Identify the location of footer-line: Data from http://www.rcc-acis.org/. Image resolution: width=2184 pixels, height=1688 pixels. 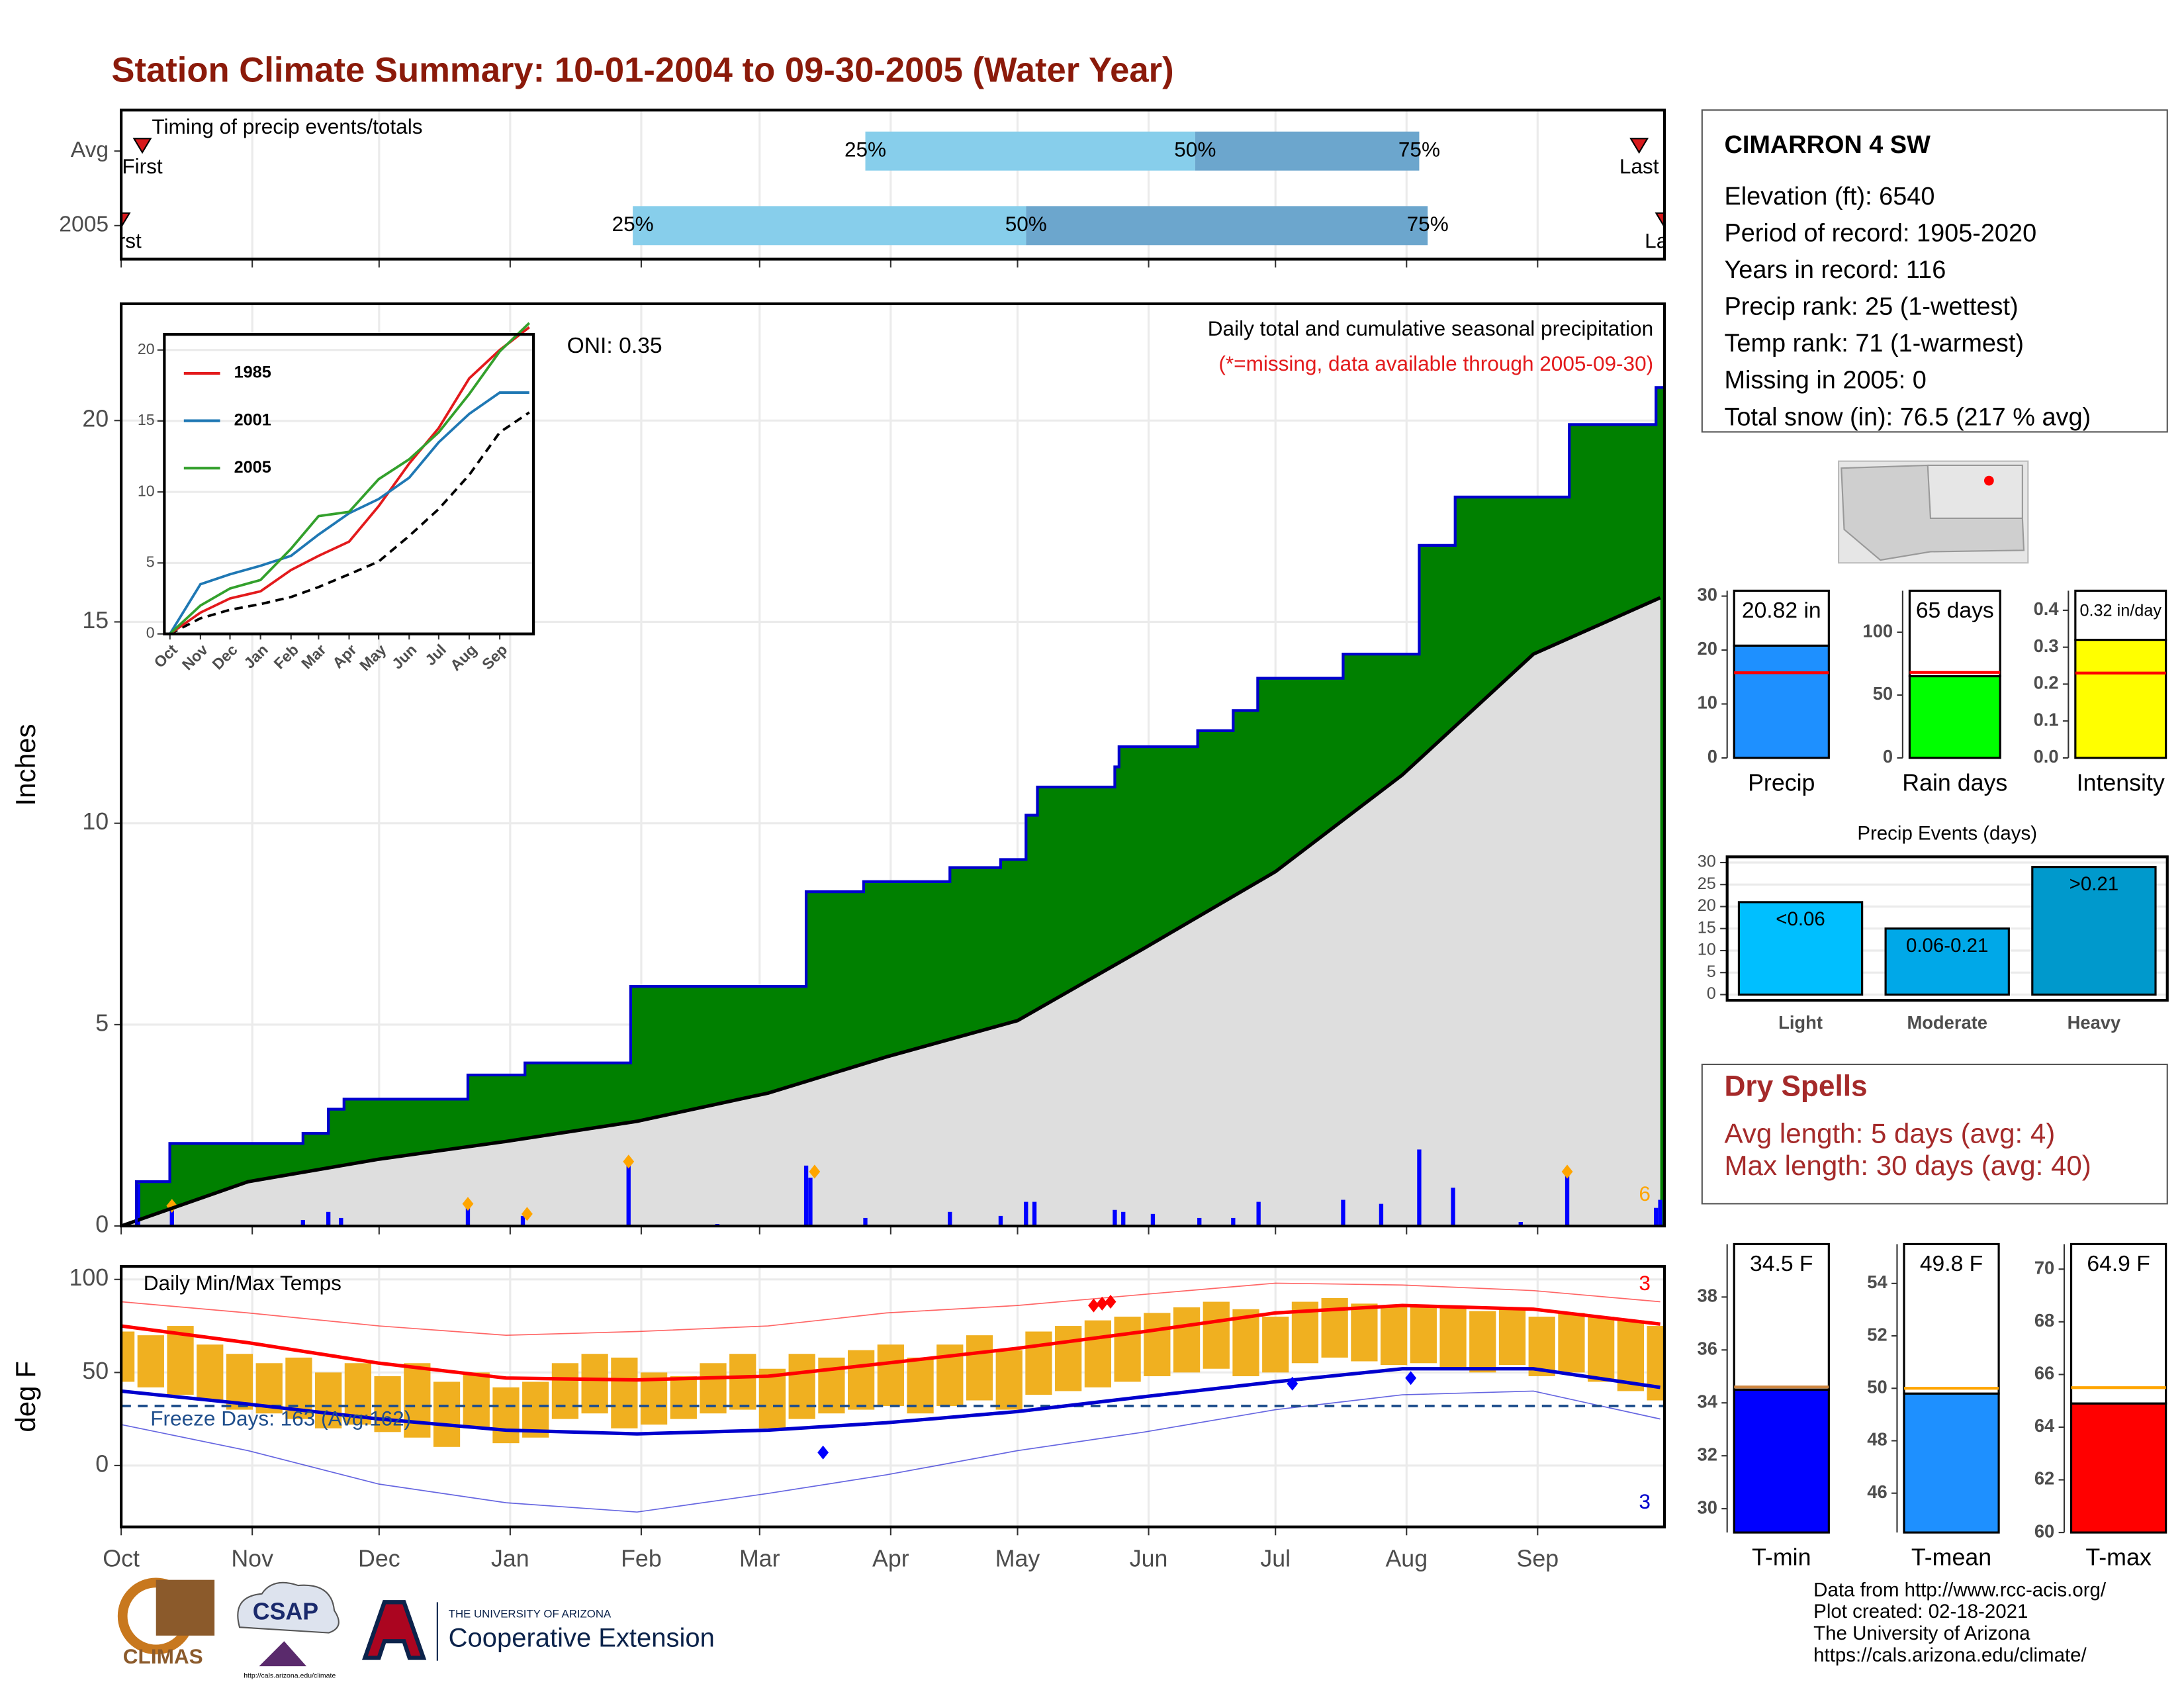
(1960, 1590).